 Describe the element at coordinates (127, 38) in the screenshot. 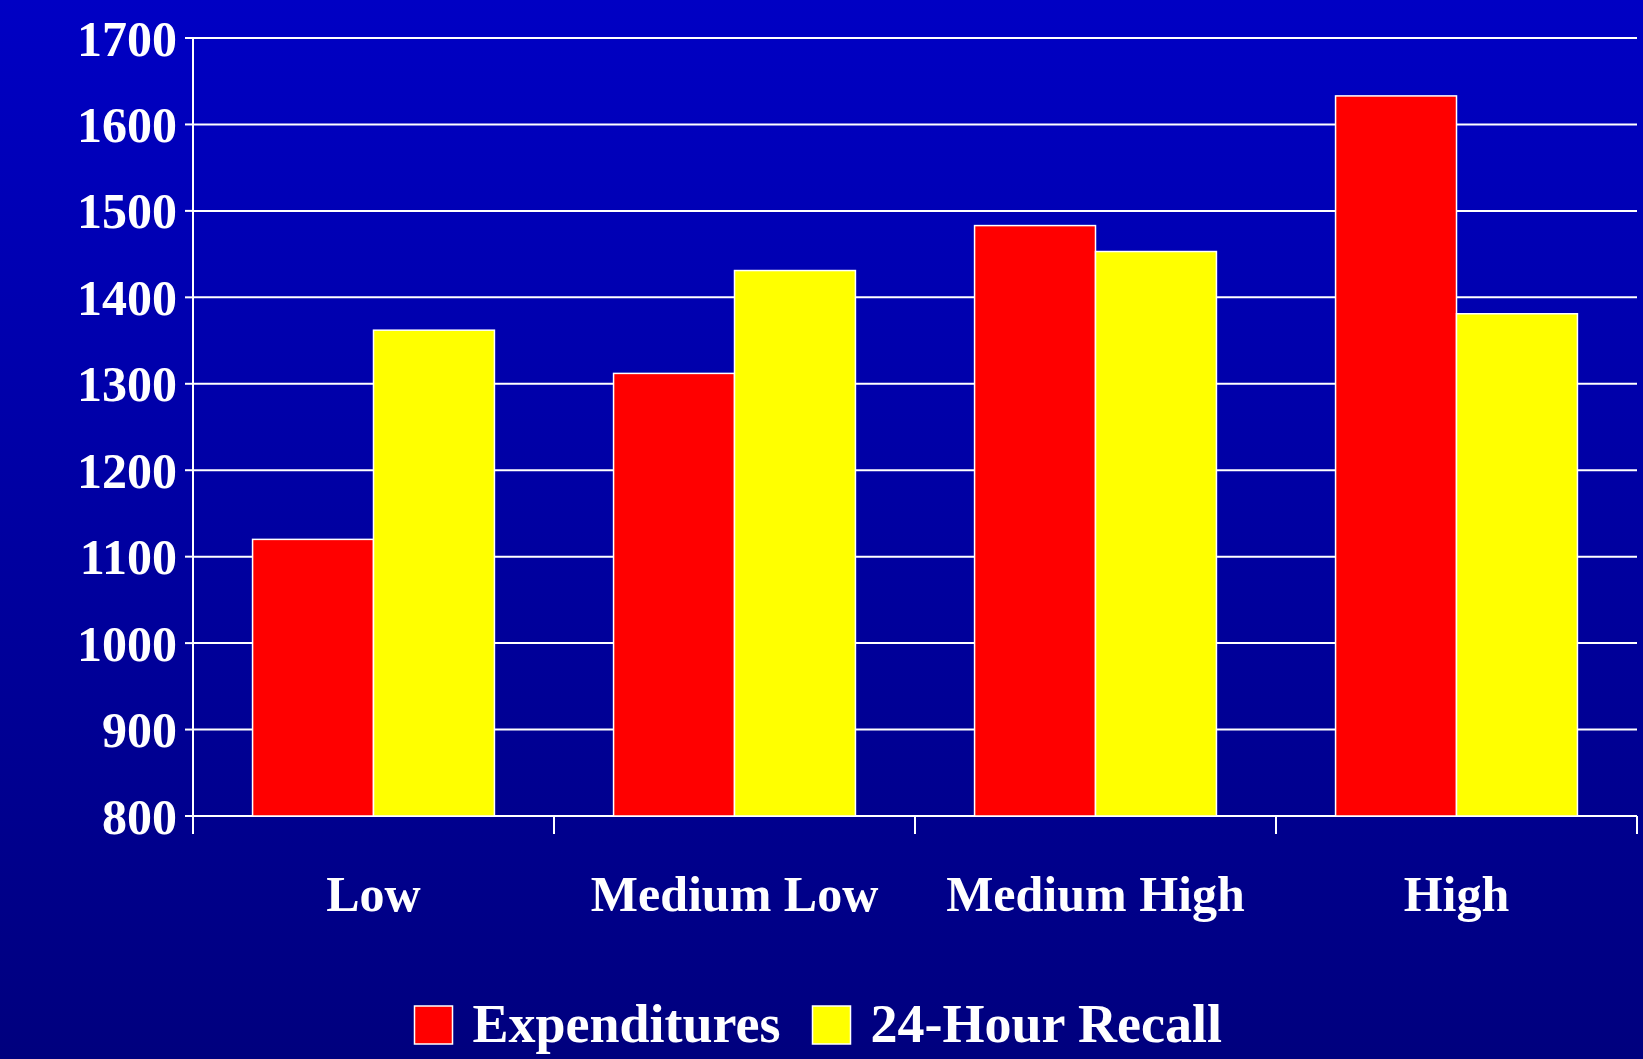

I see `y-tick-label: 1700` at that location.